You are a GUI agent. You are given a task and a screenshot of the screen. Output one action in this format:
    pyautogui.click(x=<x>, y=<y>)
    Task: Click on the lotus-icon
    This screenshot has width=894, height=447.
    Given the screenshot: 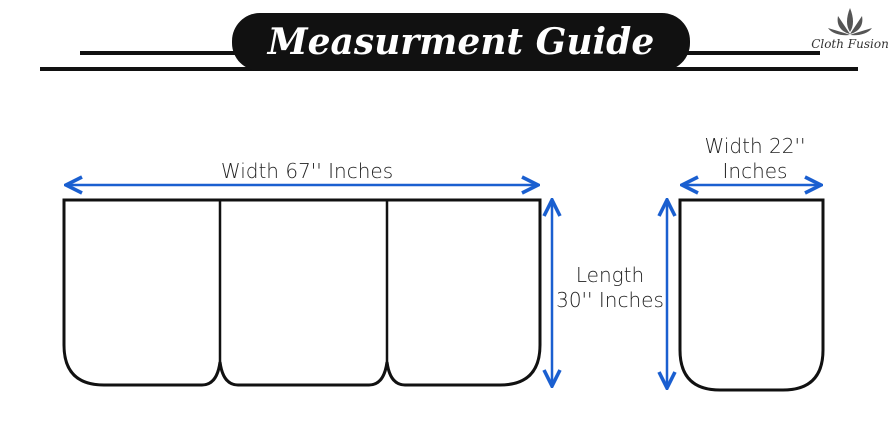 What is the action you would take?
    pyautogui.click(x=850, y=22)
    